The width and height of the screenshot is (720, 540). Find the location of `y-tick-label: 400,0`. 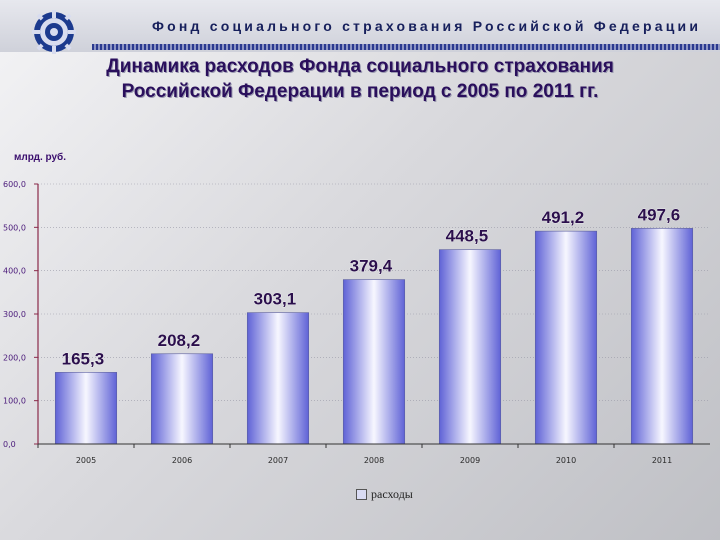

y-tick-label: 400,0 is located at coordinates (14, 271).